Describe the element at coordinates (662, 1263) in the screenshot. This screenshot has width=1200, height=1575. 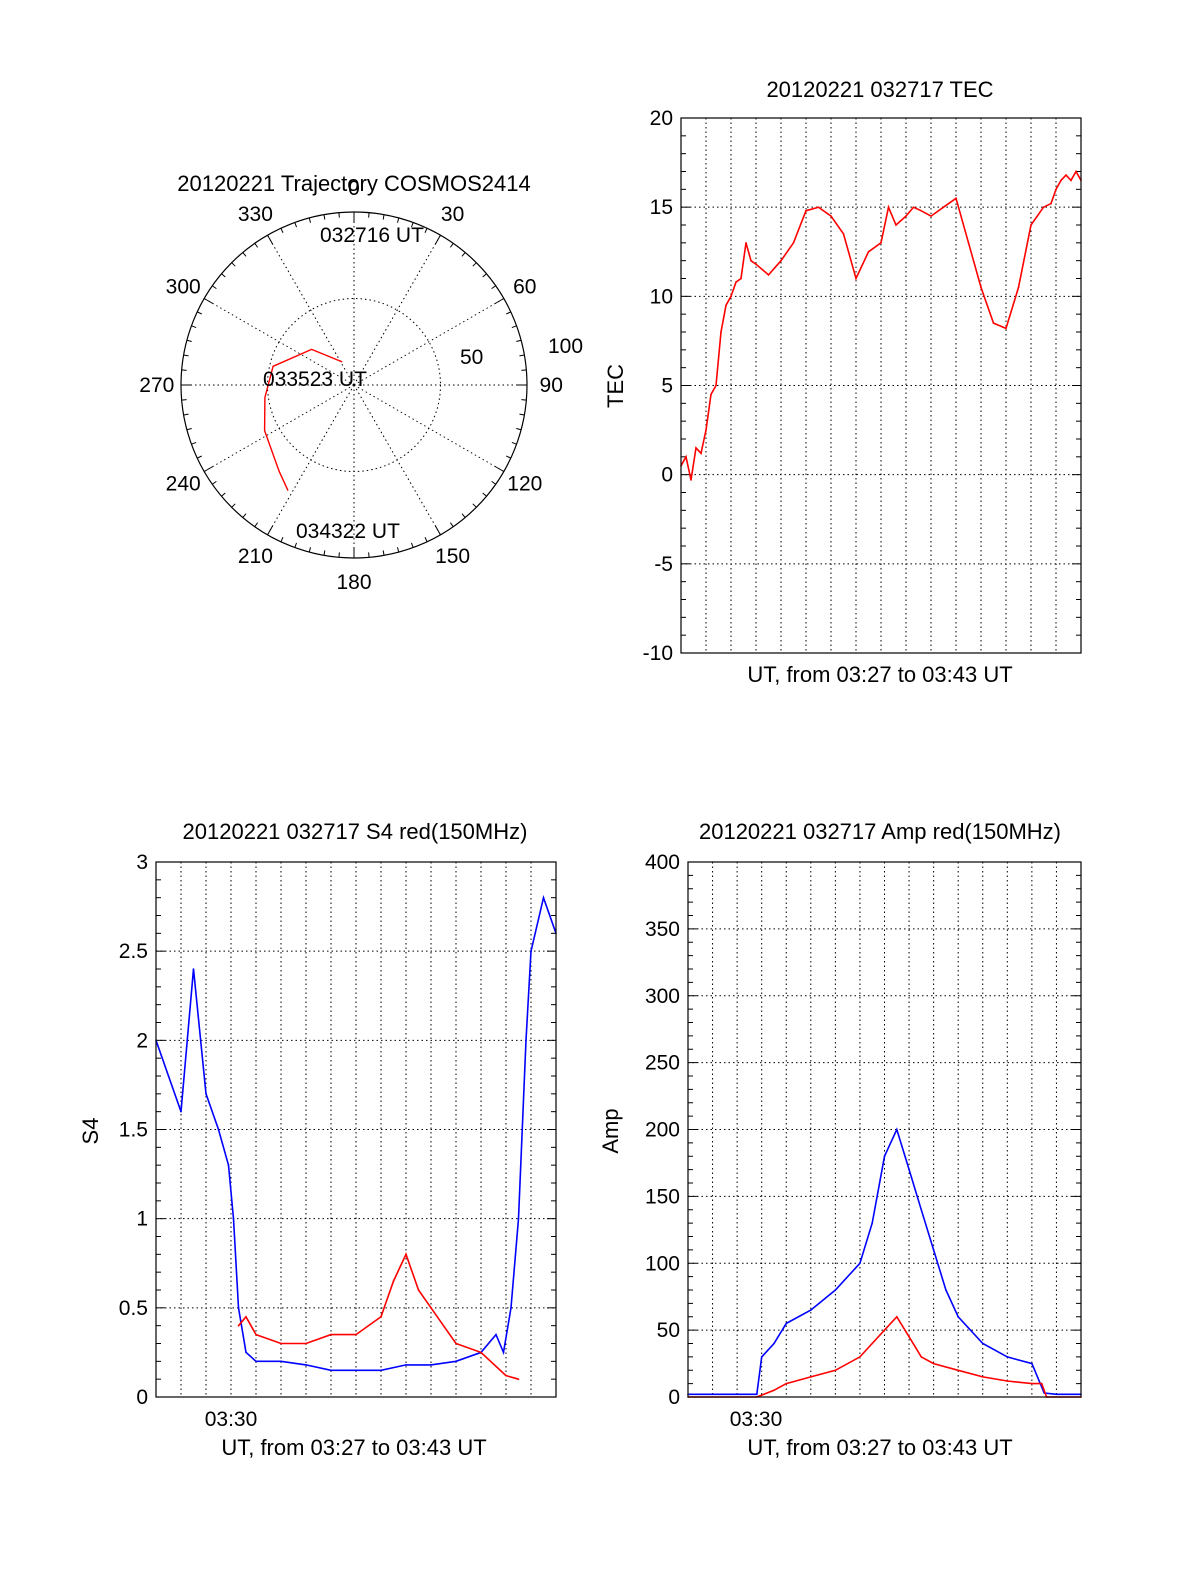
I see `y-tick-label: 100` at that location.